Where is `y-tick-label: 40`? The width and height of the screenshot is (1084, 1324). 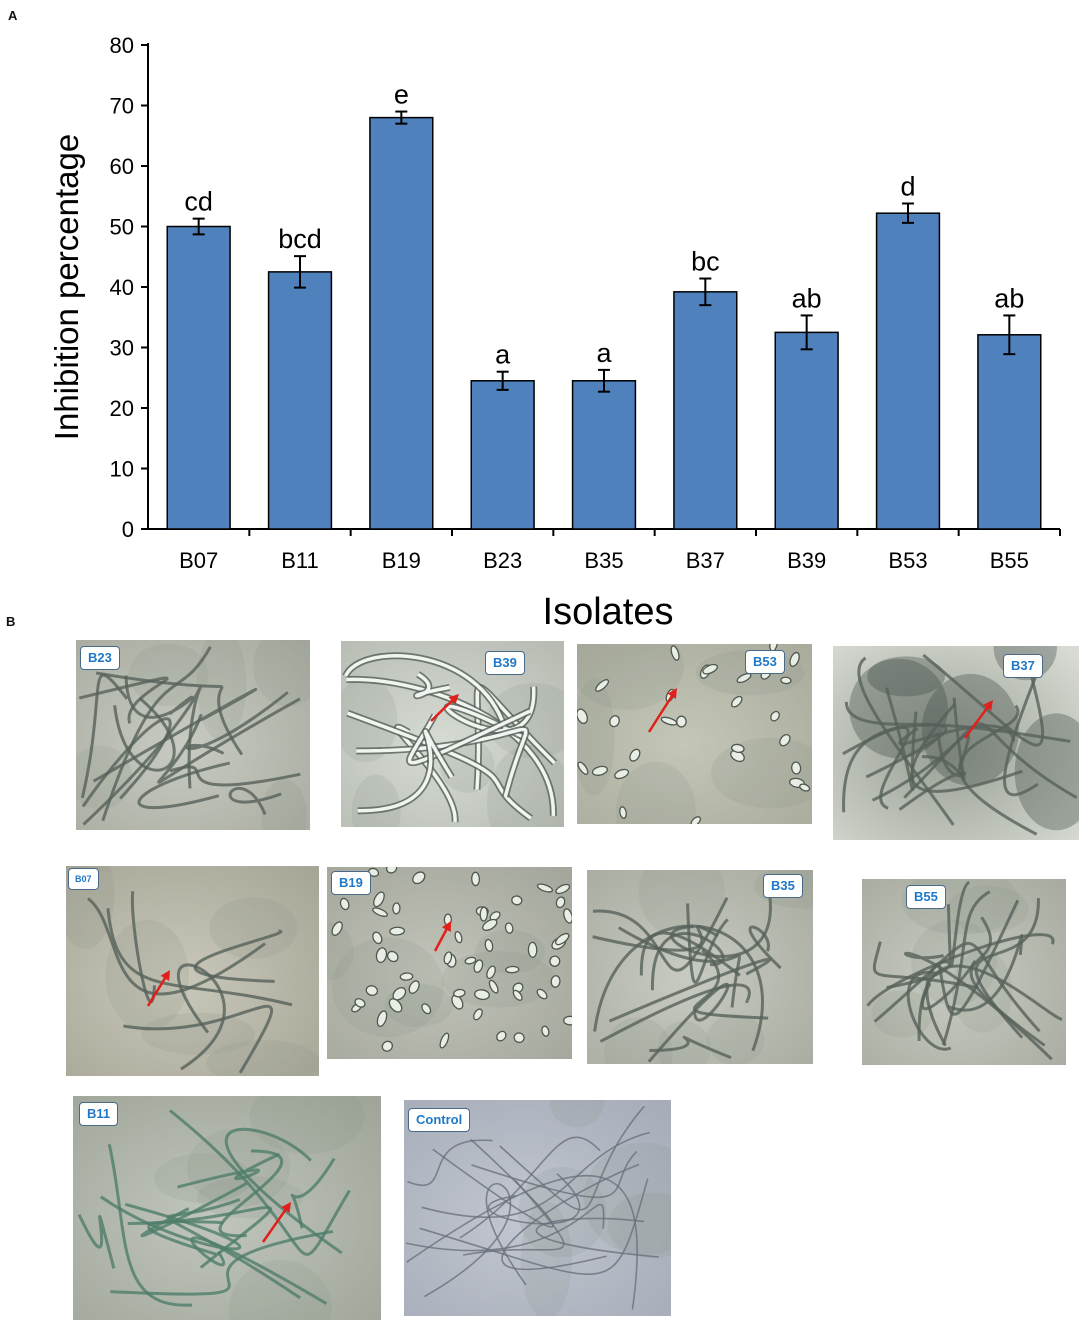 y-tick-label: 40 is located at coordinates (122, 287).